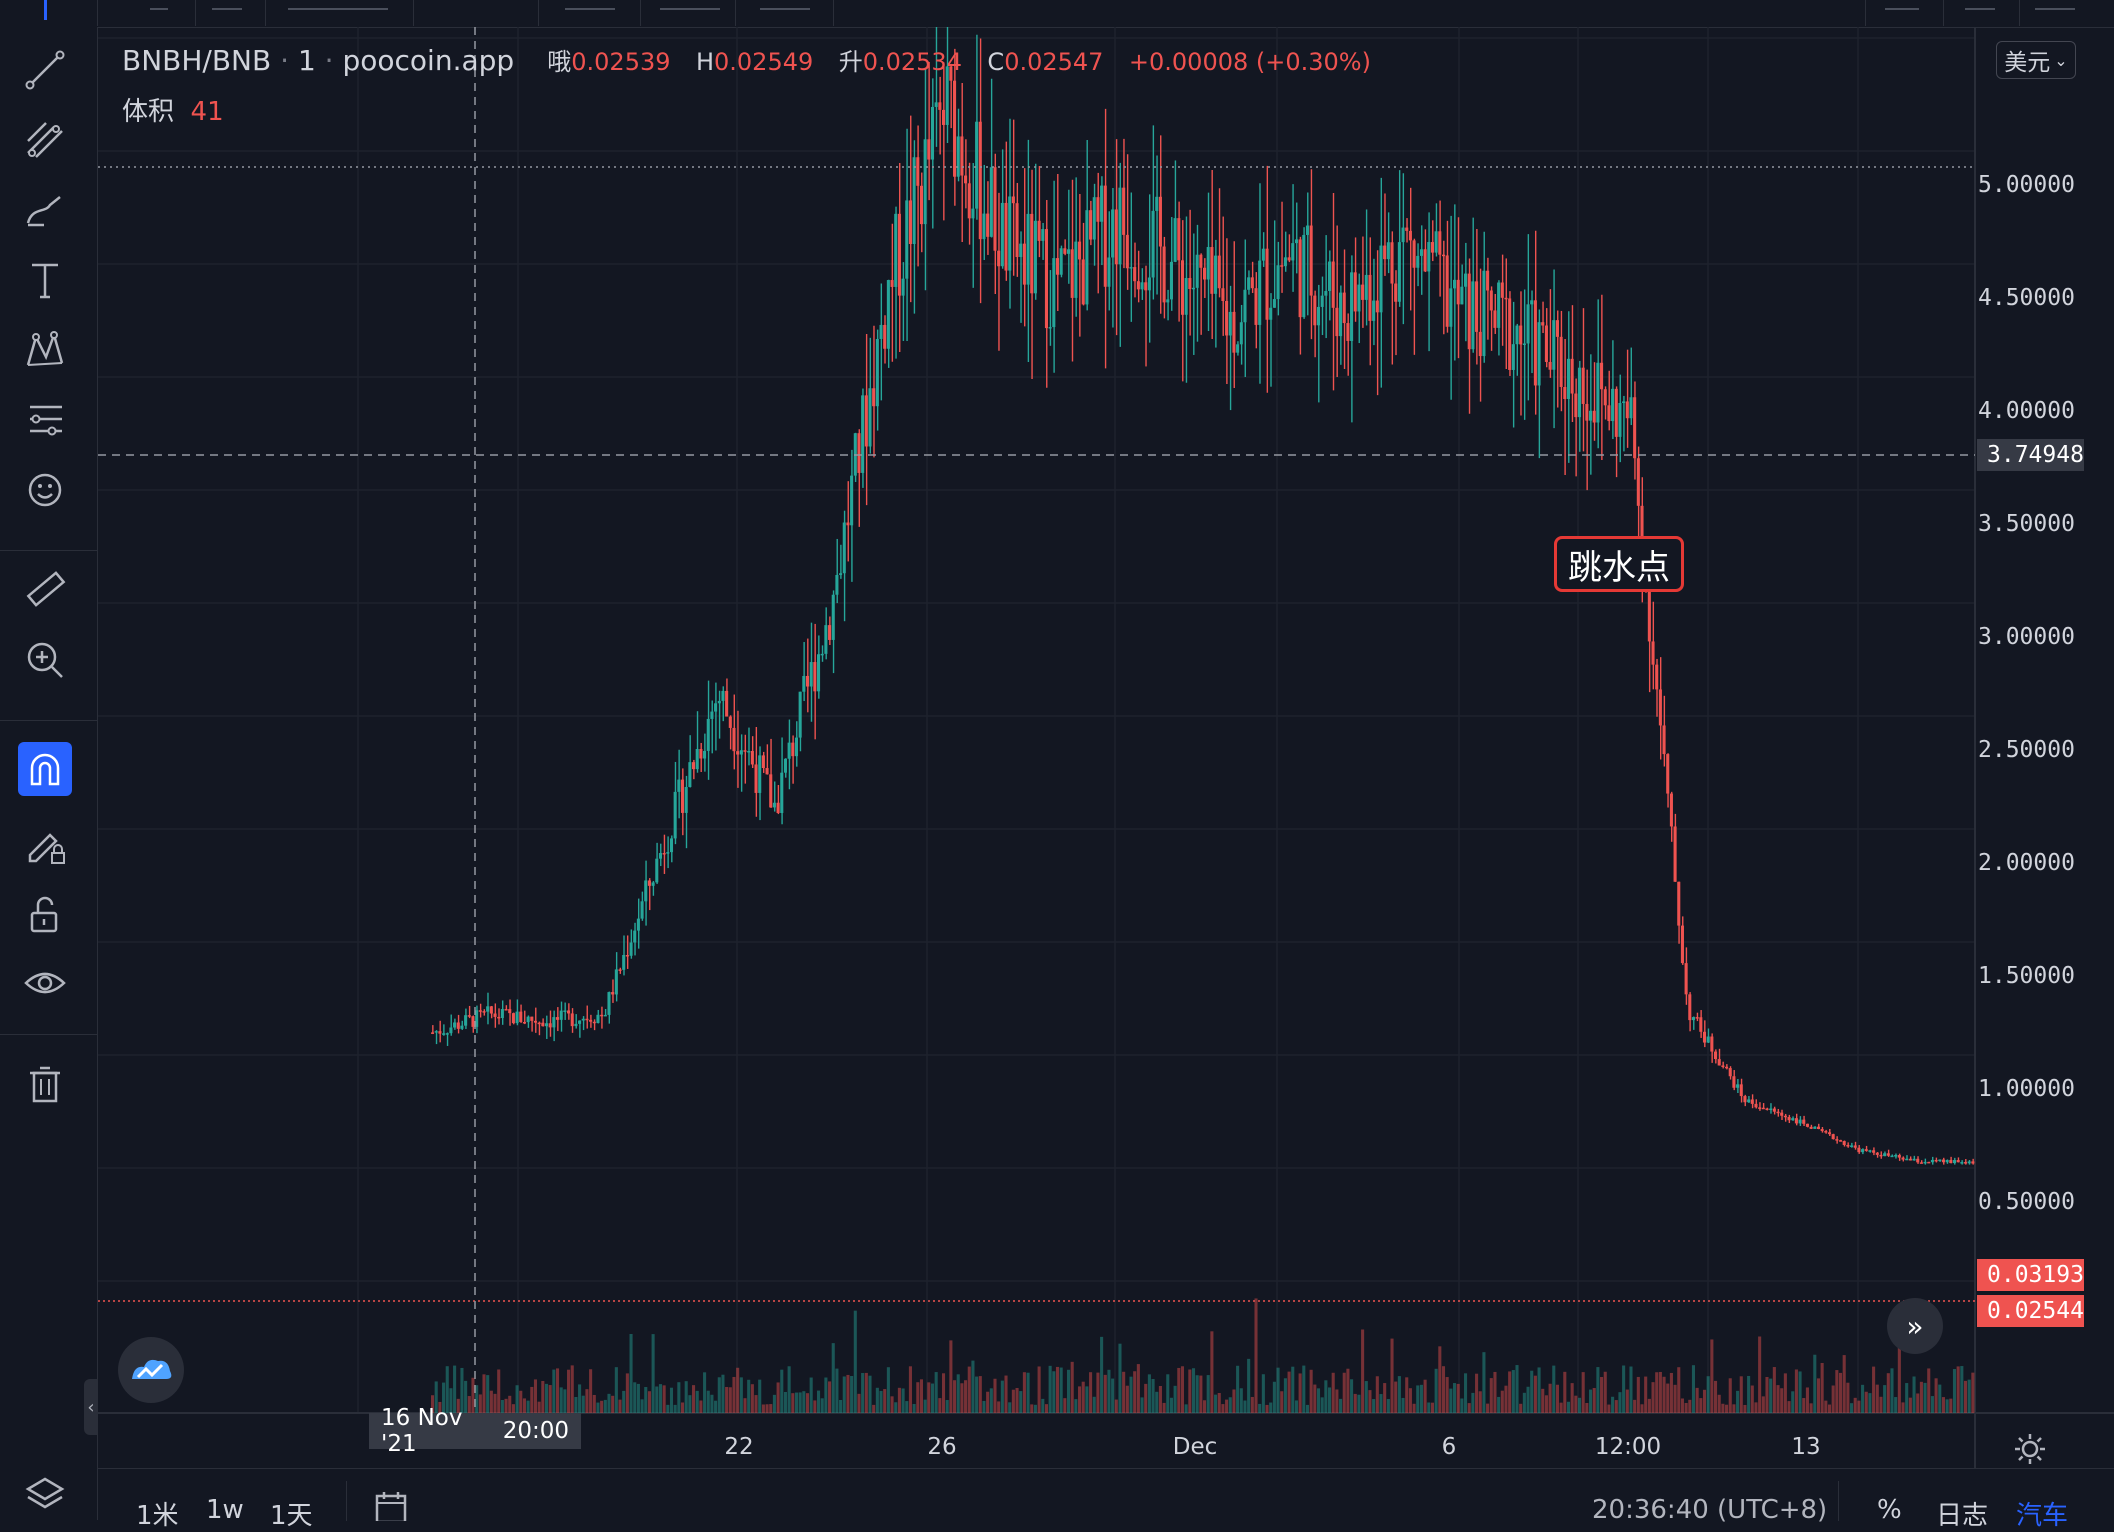 The height and width of the screenshot is (1532, 2114). Describe the element at coordinates (1902, 5) in the screenshot. I see `settings-stub` at that location.